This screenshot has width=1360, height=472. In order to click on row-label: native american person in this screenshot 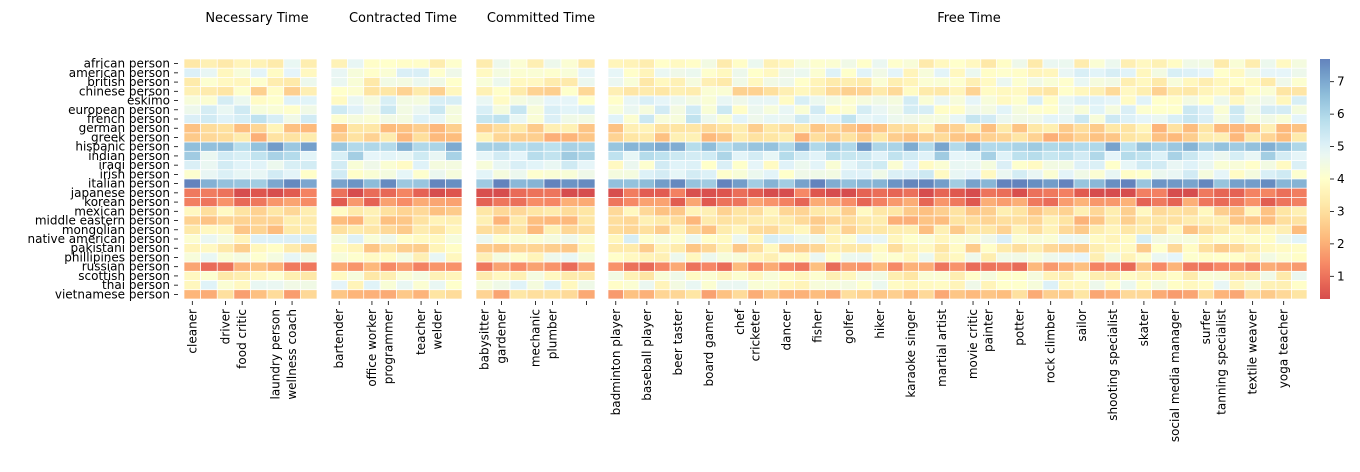, I will do `click(99, 239)`.